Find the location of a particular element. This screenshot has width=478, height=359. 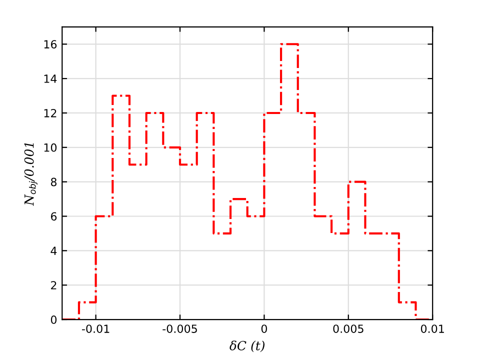

x-tick-label: -0.005 is located at coordinates (179, 328).